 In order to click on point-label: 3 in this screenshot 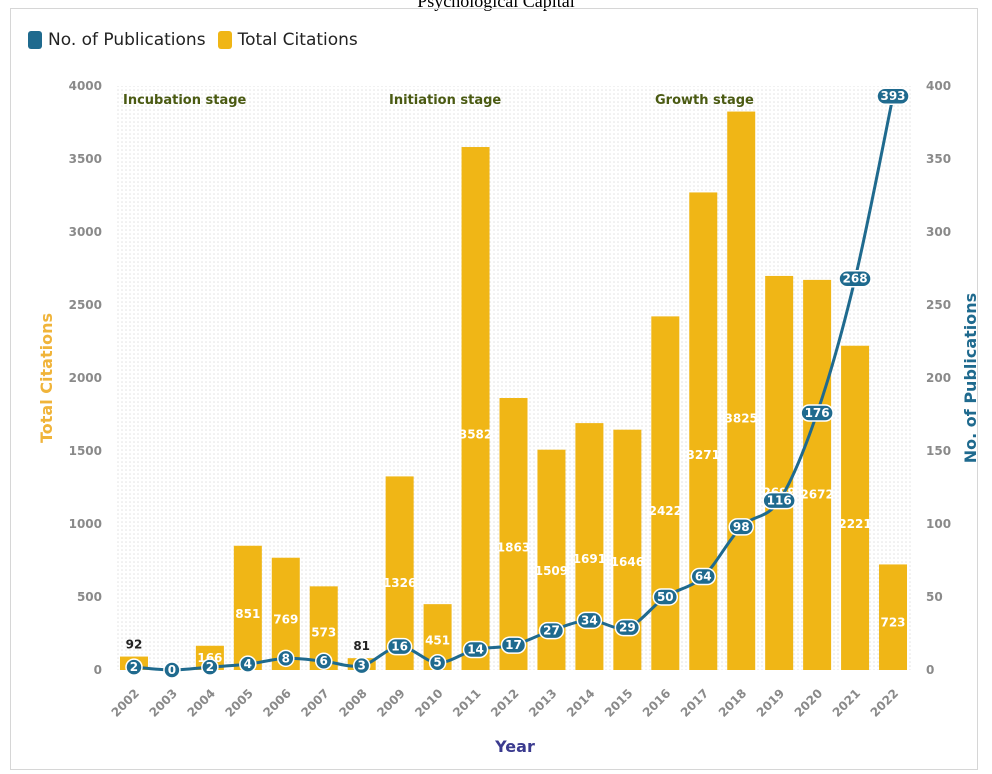, I will do `click(362, 666)`.